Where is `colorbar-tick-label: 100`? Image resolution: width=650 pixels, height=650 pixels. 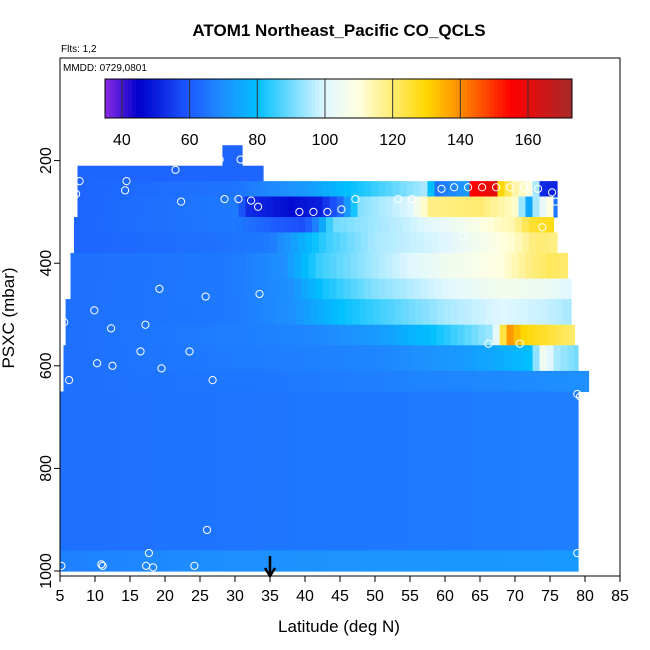 colorbar-tick-label: 100 is located at coordinates (325, 140).